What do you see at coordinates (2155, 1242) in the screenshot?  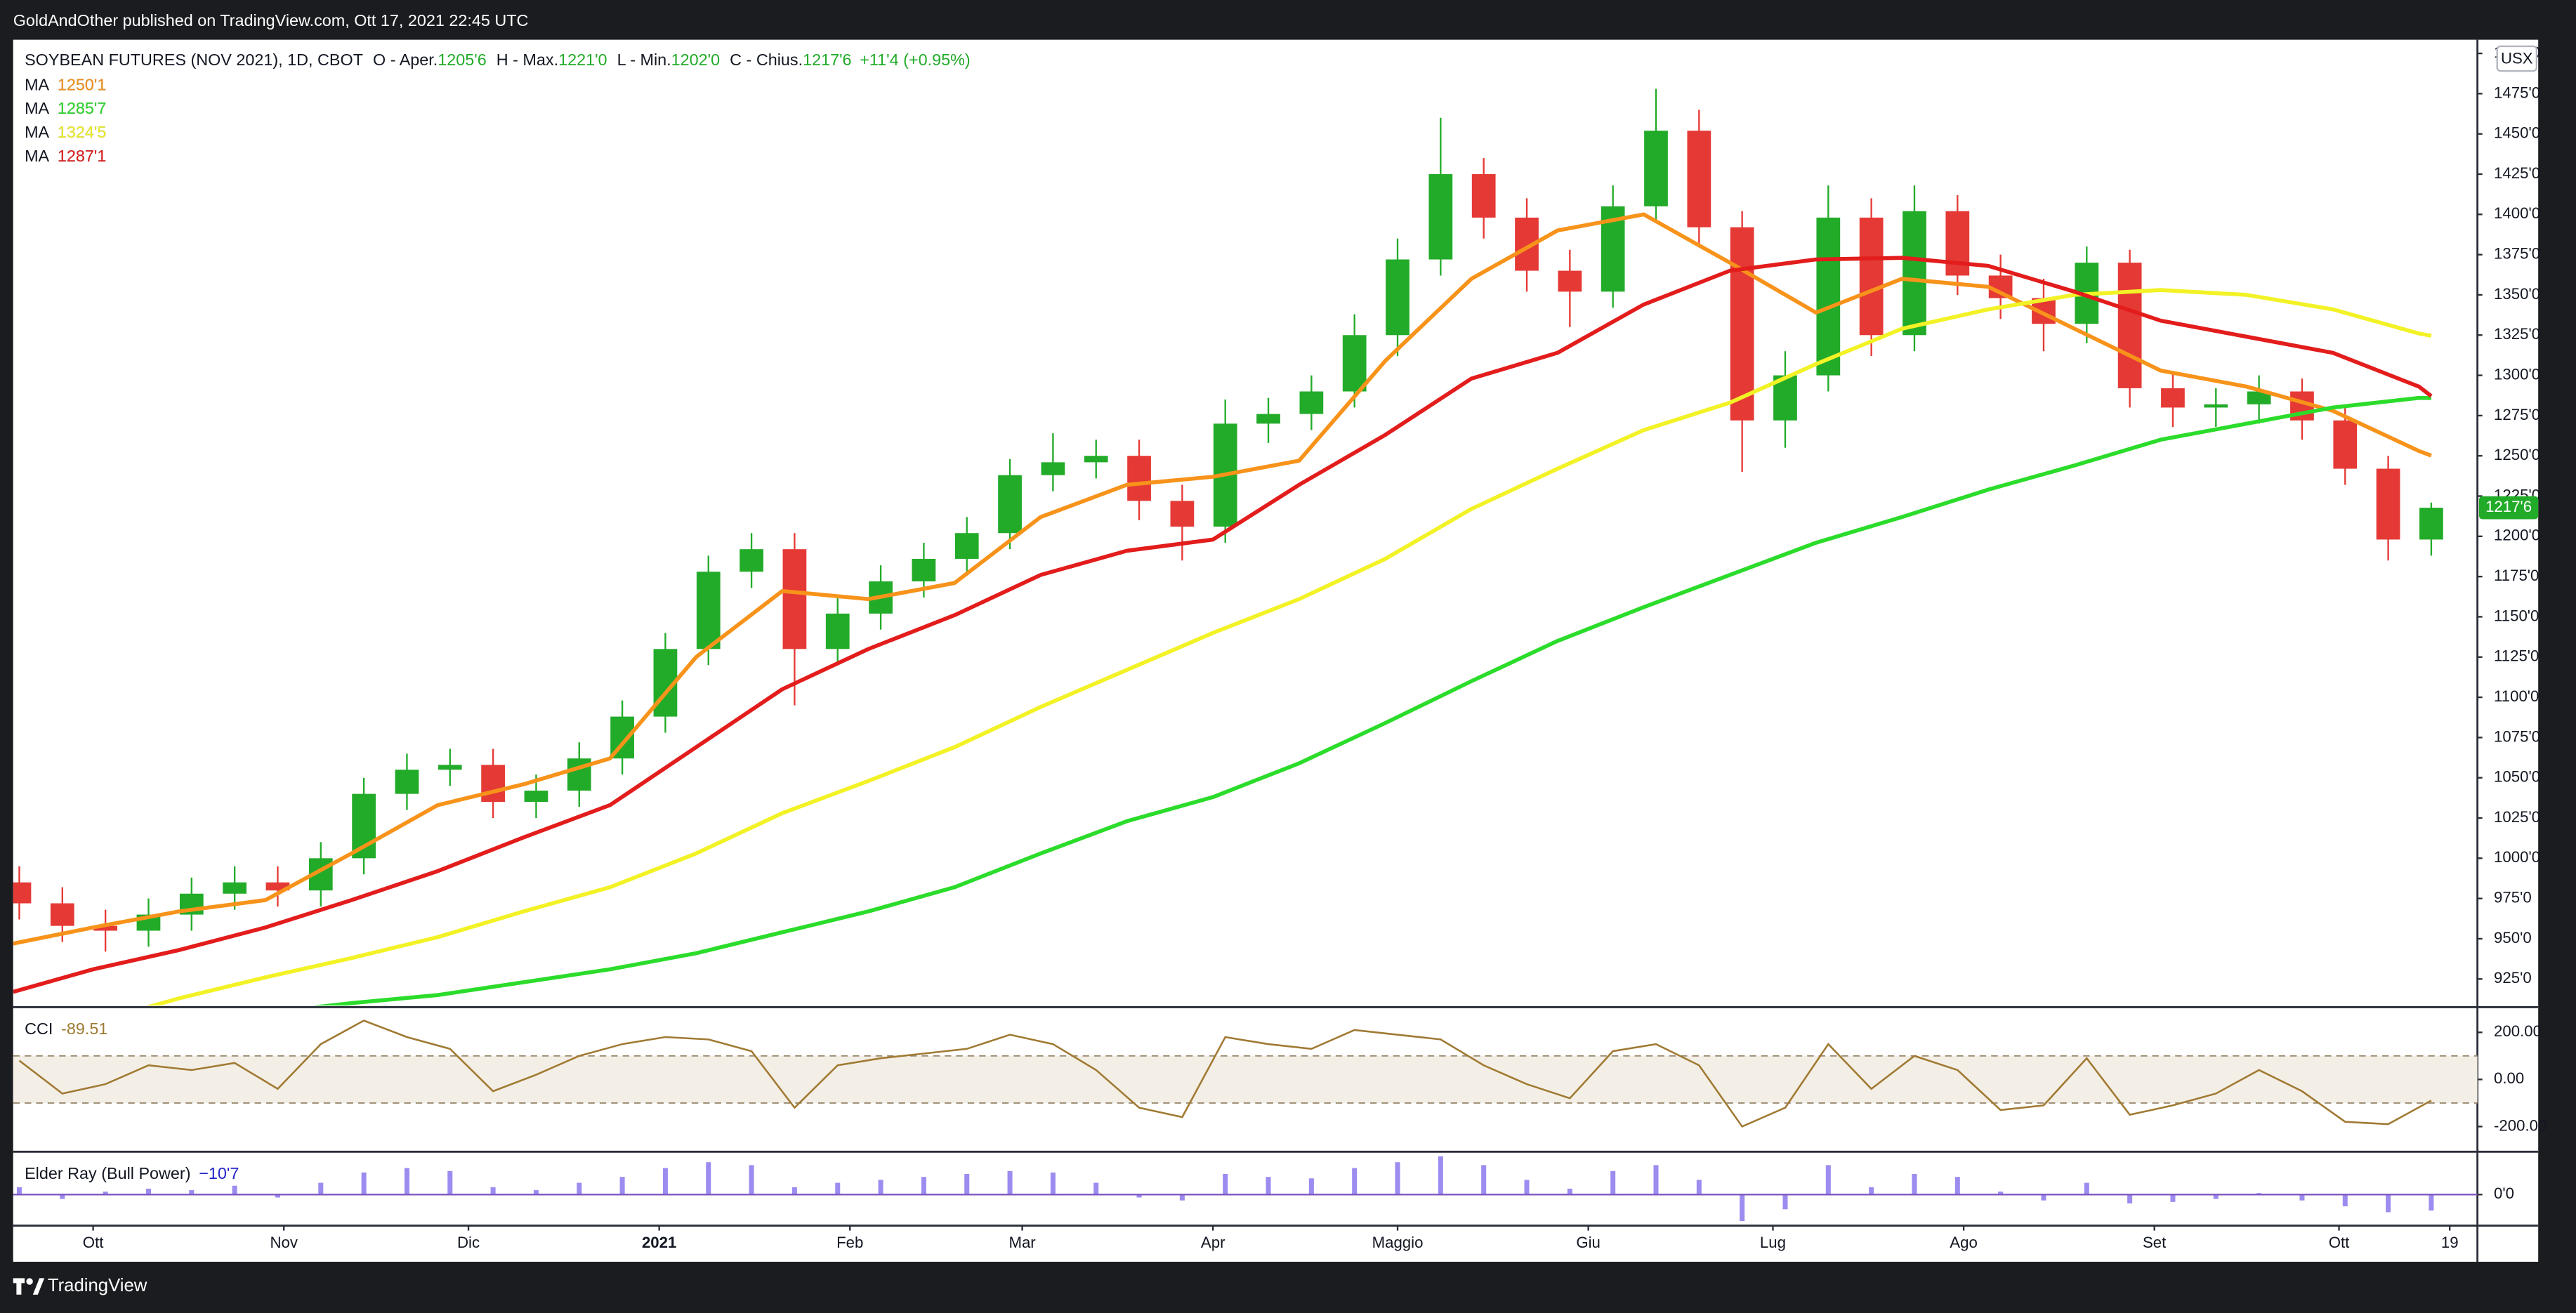 I see `x-tick-label: Set` at bounding box center [2155, 1242].